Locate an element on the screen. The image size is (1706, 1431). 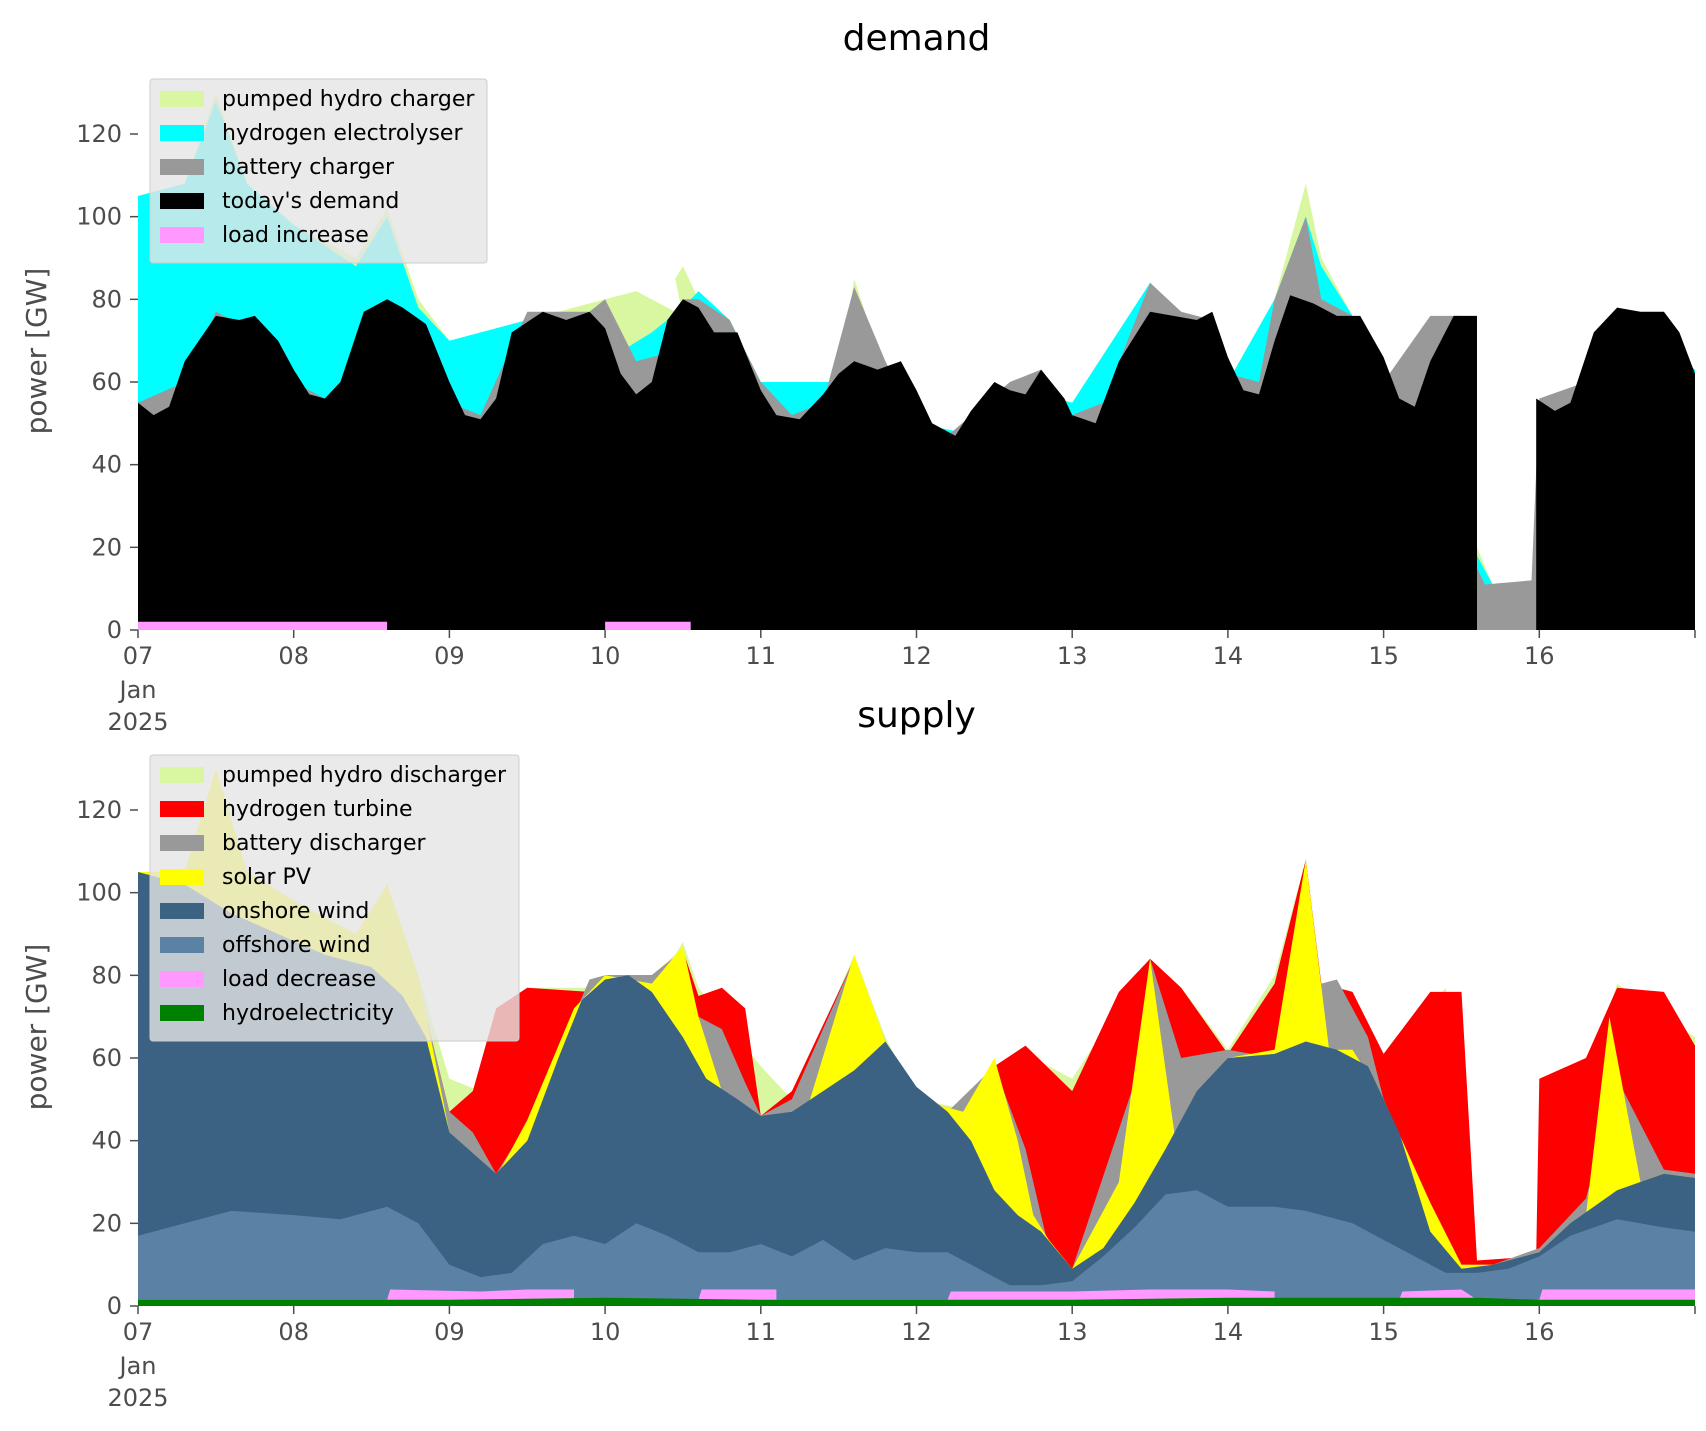
chart-title: demand is located at coordinates (917, 38).